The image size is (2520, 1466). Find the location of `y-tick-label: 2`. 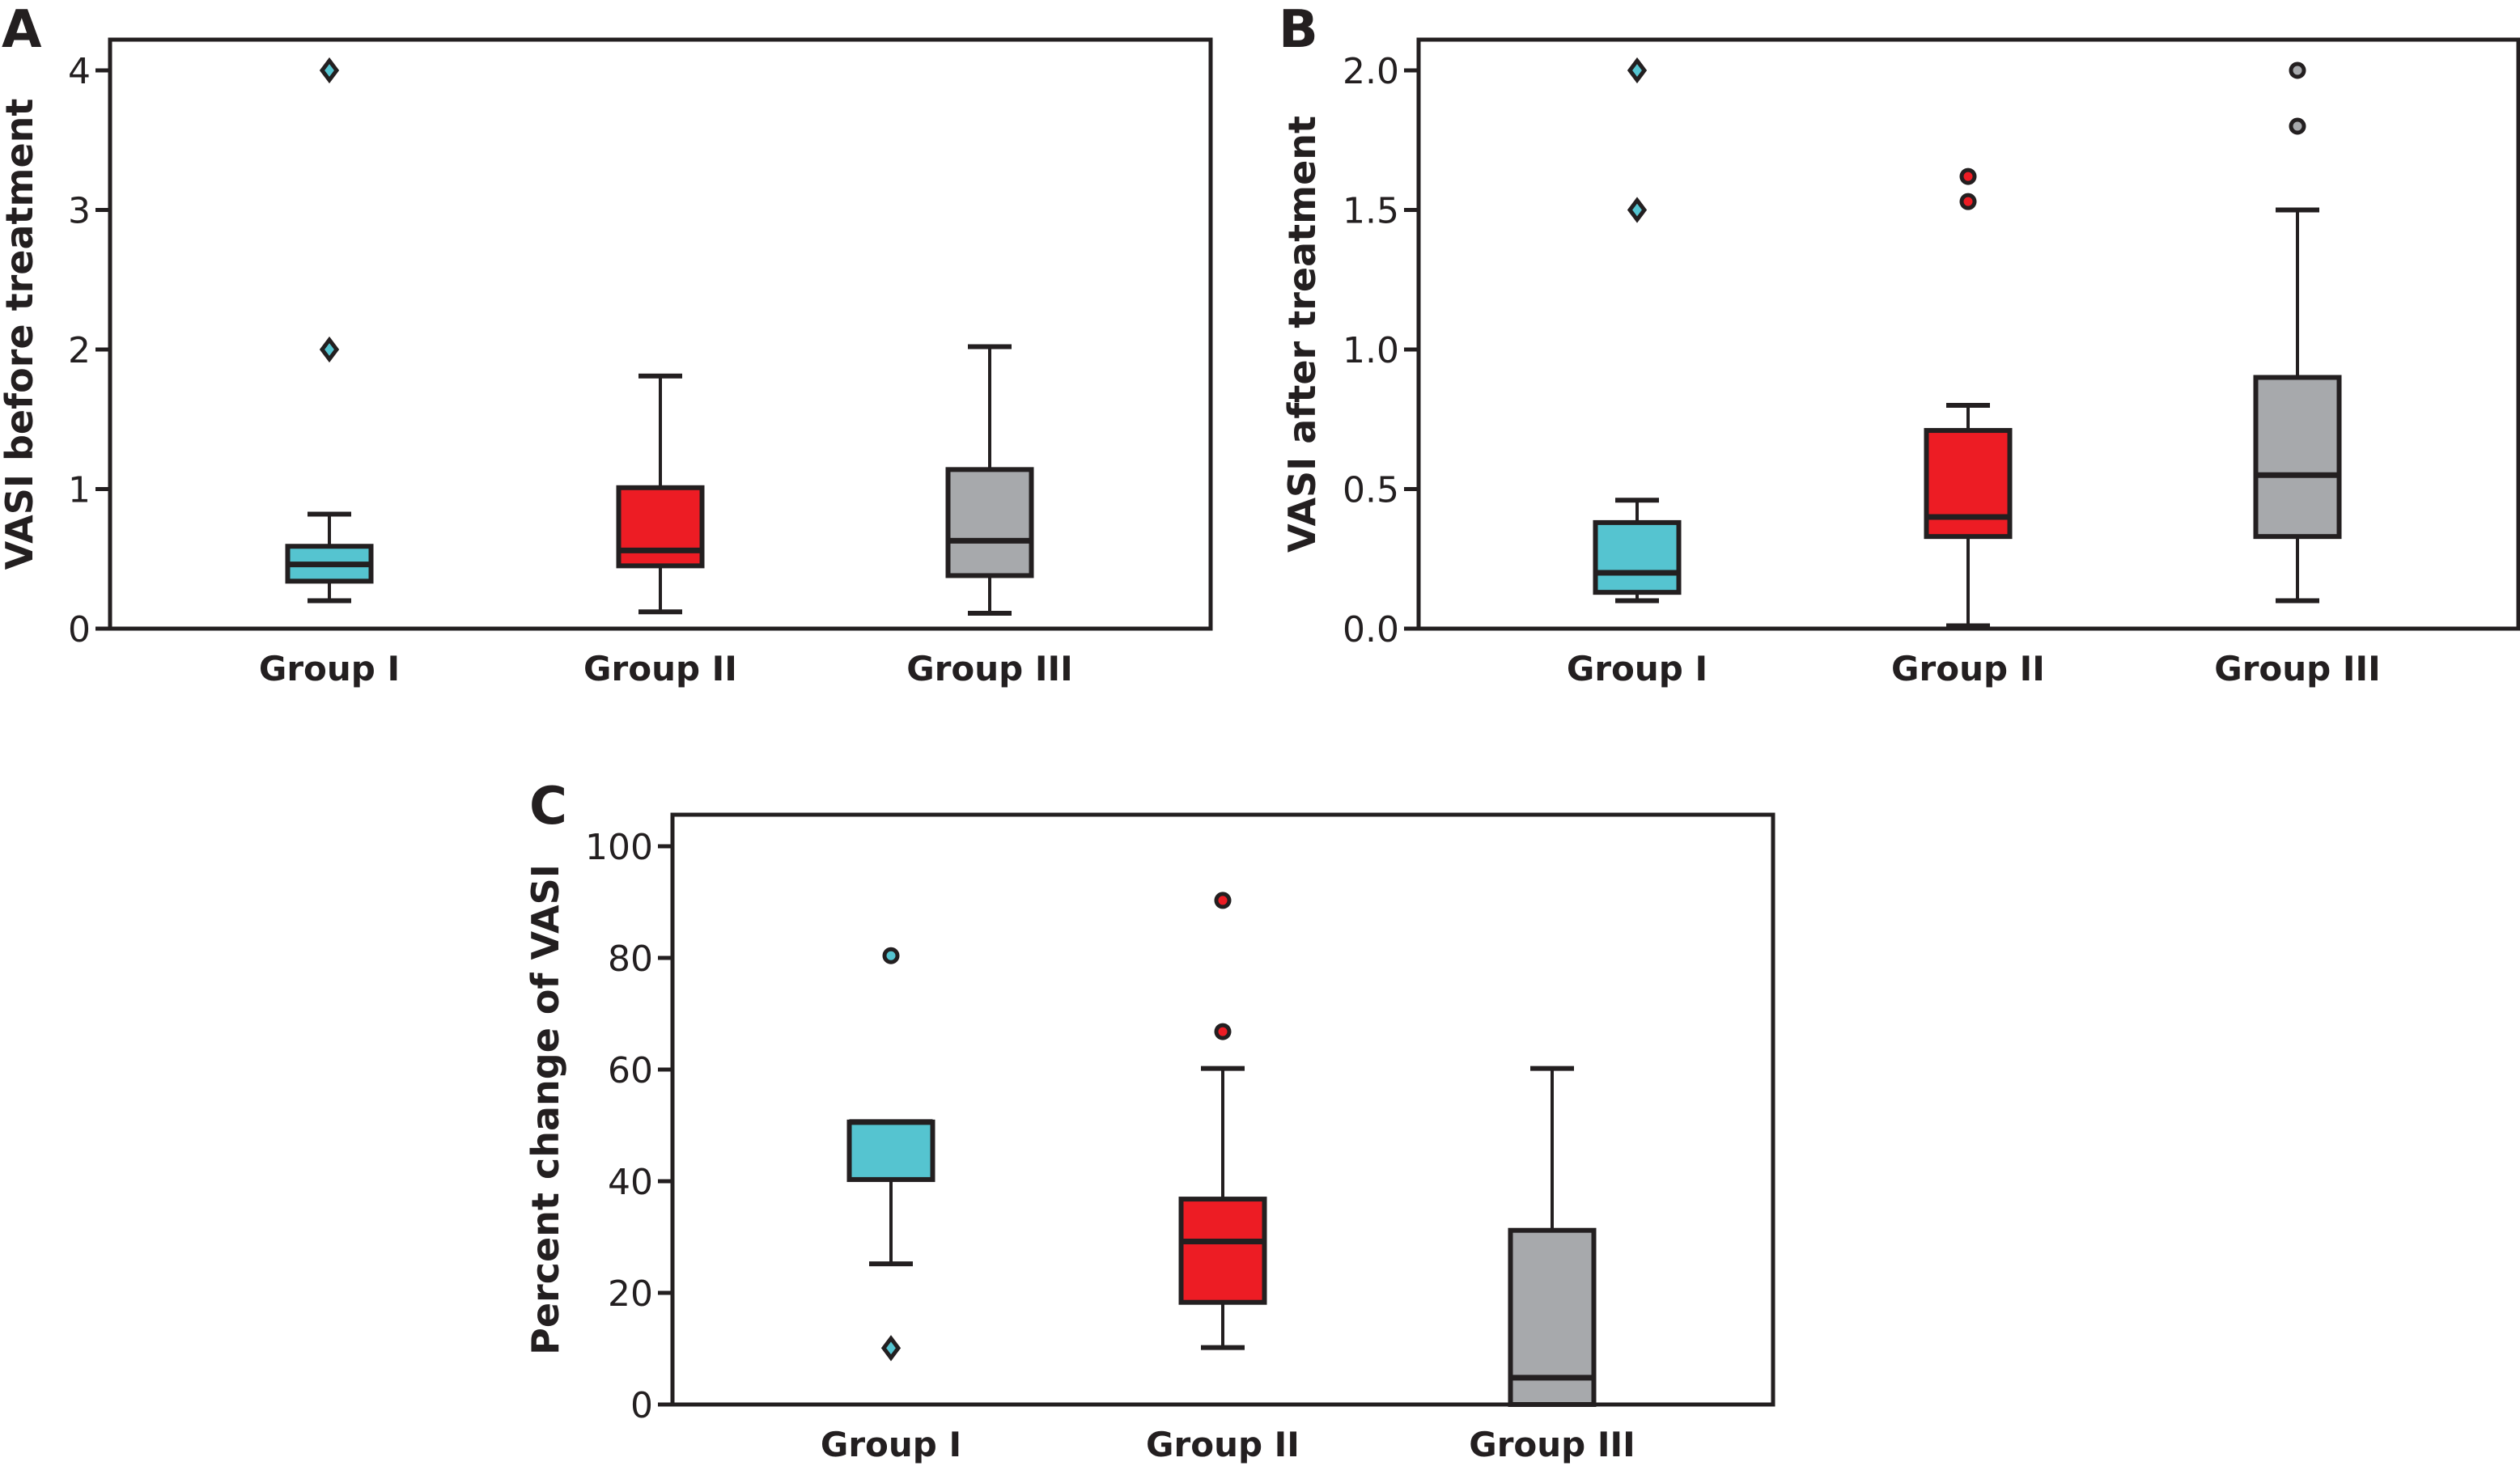

y-tick-label: 2 is located at coordinates (79, 350).